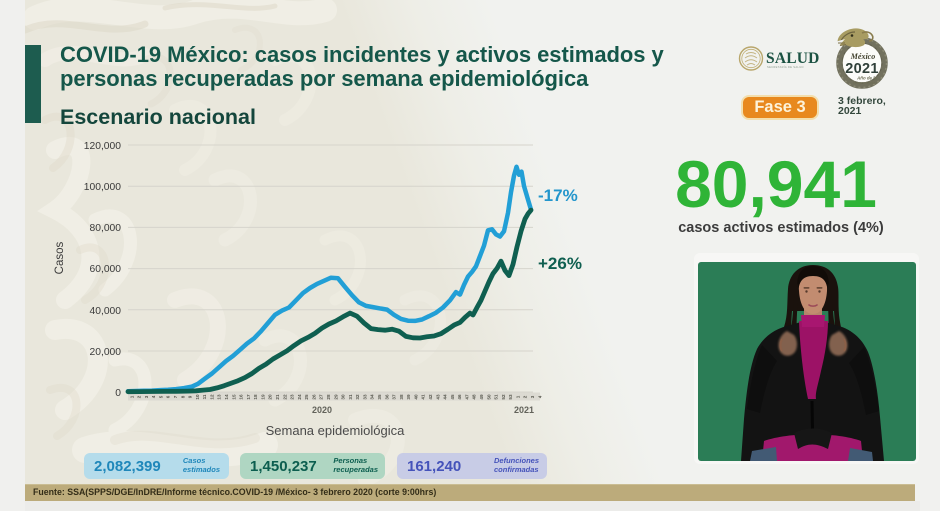  I want to click on svg-text: 52, so click(503, 397).